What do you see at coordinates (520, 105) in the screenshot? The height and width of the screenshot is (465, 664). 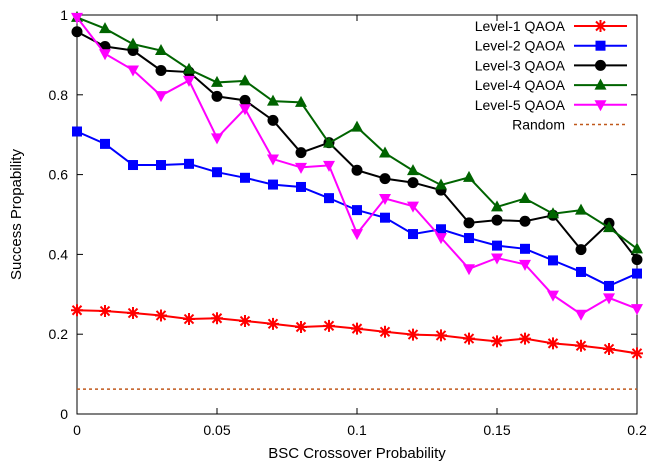 I see `legend-label: Level-5 QAOA` at bounding box center [520, 105].